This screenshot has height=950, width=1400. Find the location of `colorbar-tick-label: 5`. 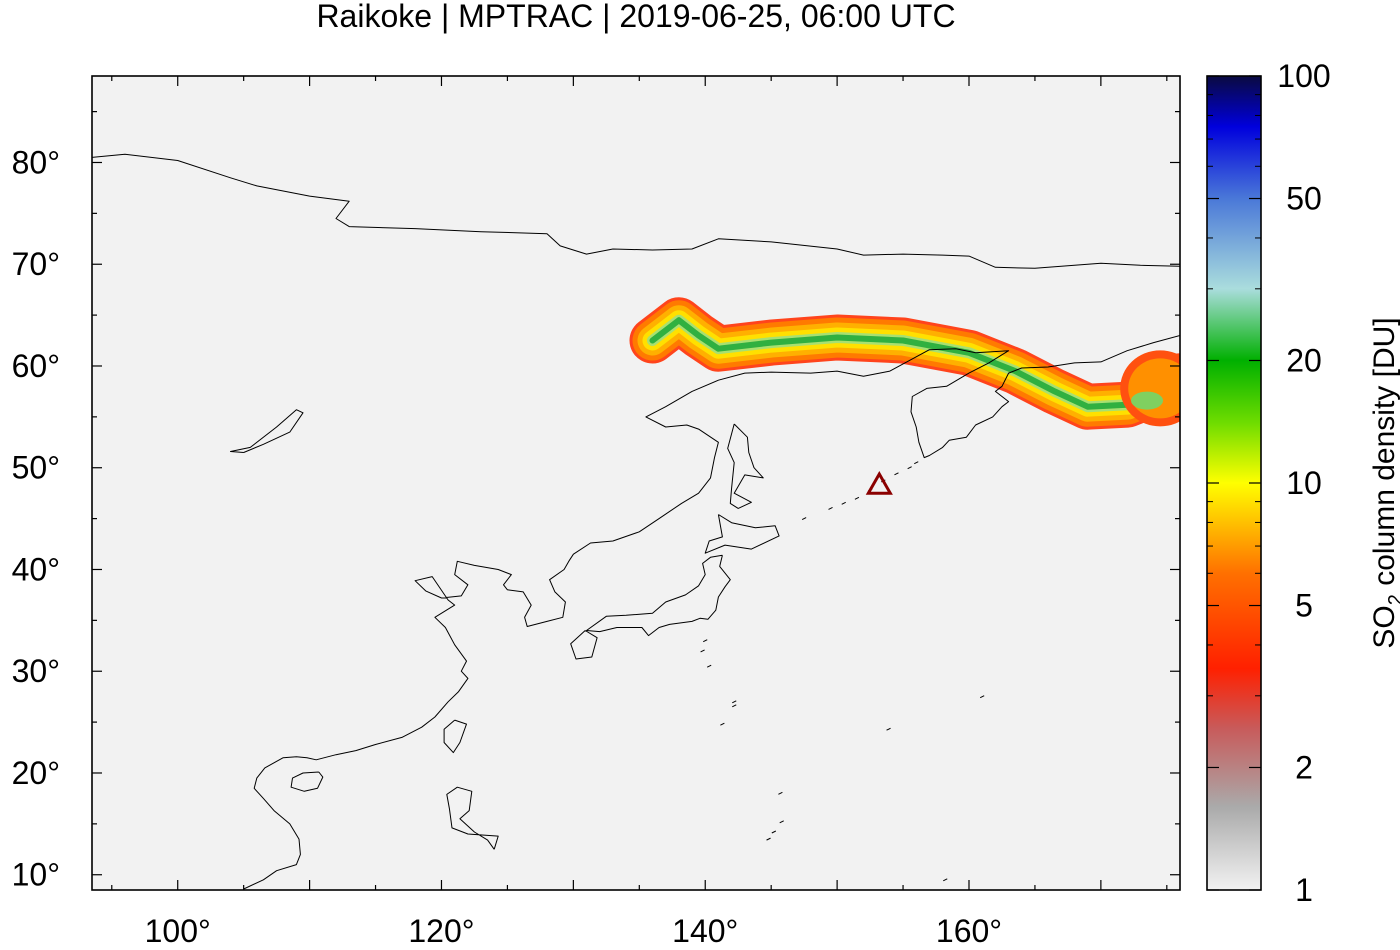

colorbar-tick-label: 5 is located at coordinates (1304, 606).